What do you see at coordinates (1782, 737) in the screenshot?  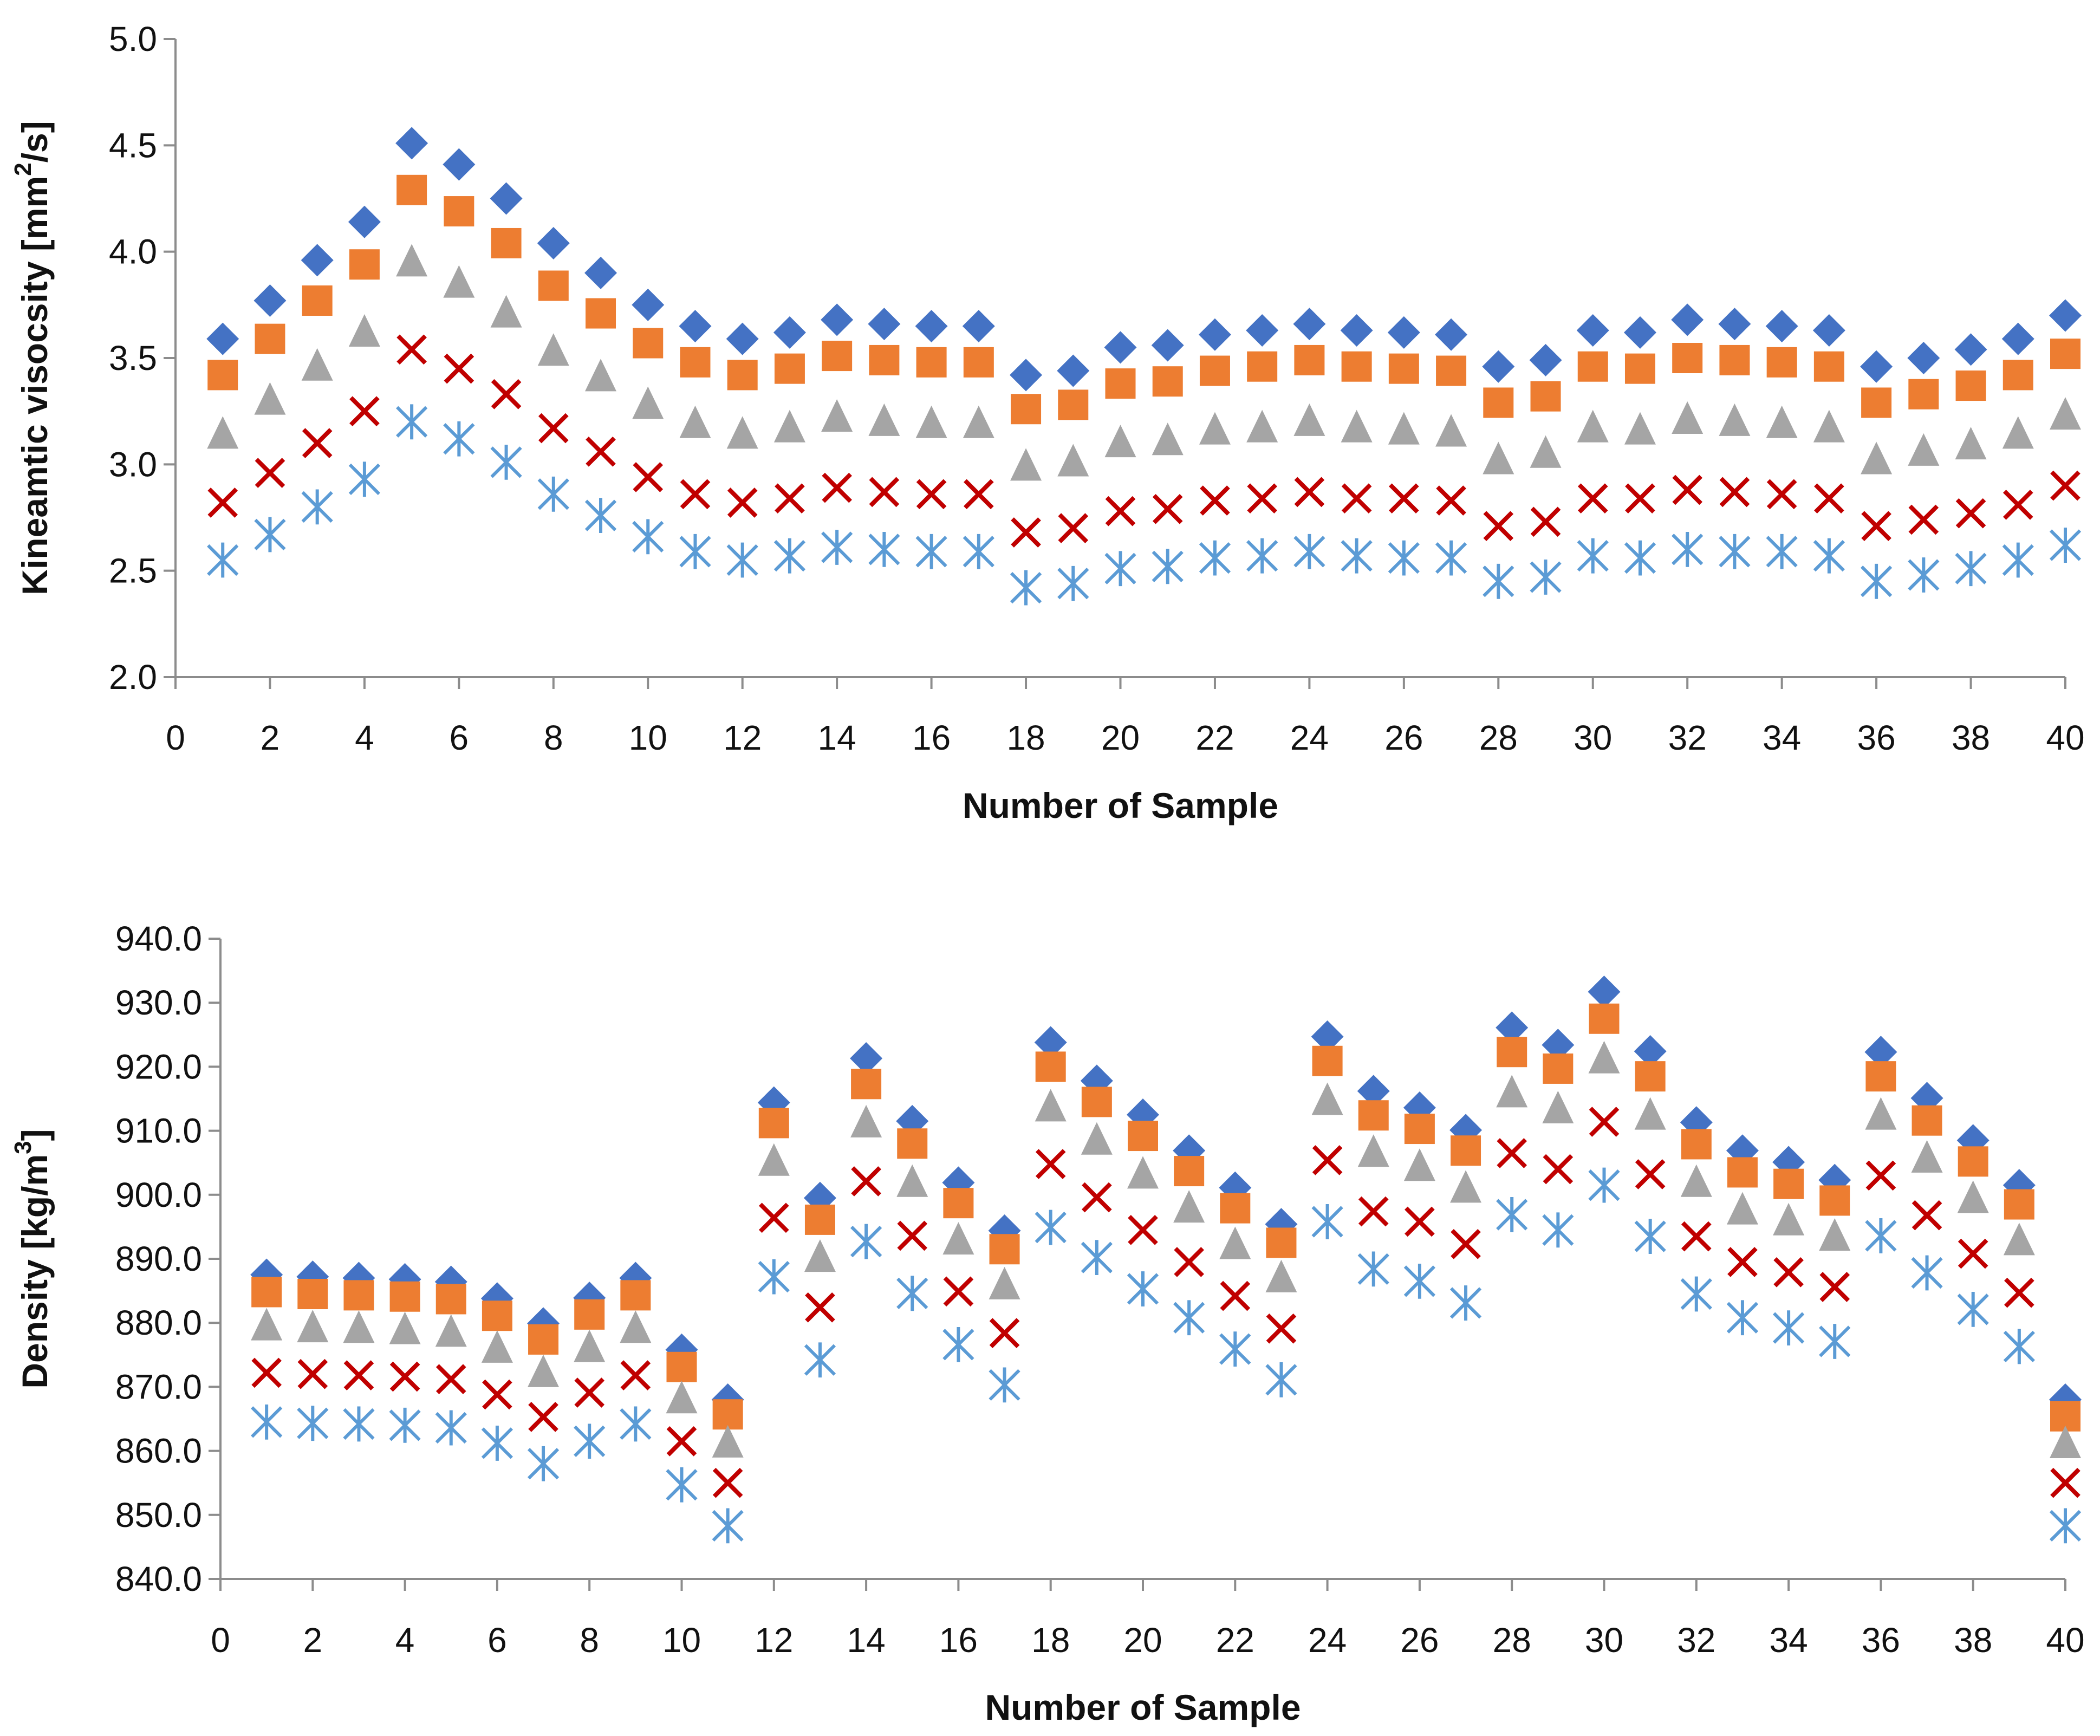 I see `viscosity-x-tick-label: 34` at bounding box center [1782, 737].